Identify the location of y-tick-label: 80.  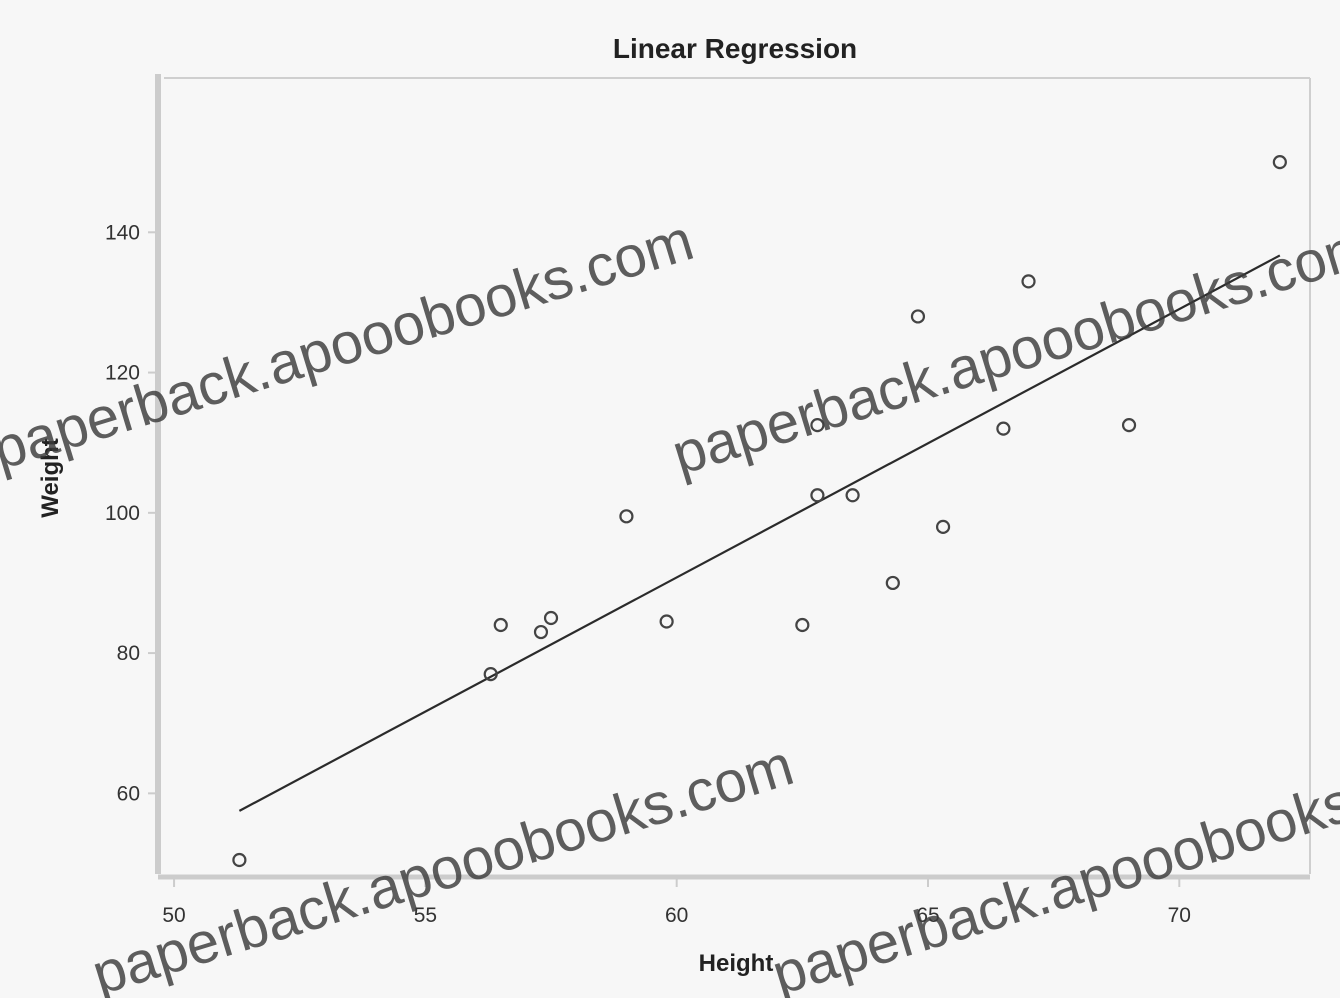
(128, 653).